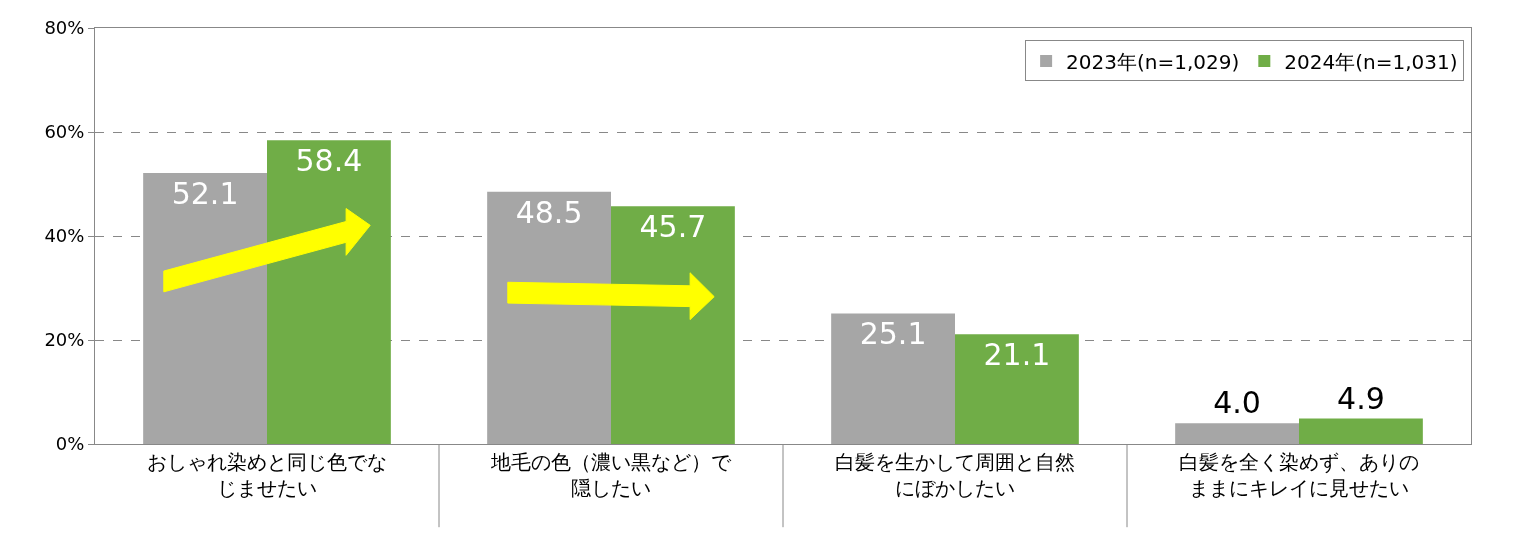 The image size is (1526, 554). I want to click on x-tick-label: 白髪を生かして周囲と自然にぼかしたい, so click(955, 475).